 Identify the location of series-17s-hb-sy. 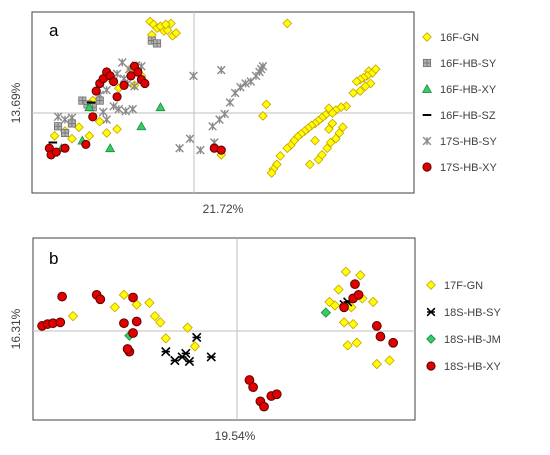
(160, 106).